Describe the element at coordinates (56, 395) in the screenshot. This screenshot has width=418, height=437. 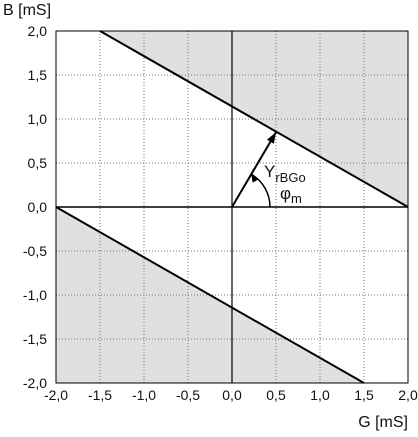
I see `x-tick-label: -2,0` at that location.